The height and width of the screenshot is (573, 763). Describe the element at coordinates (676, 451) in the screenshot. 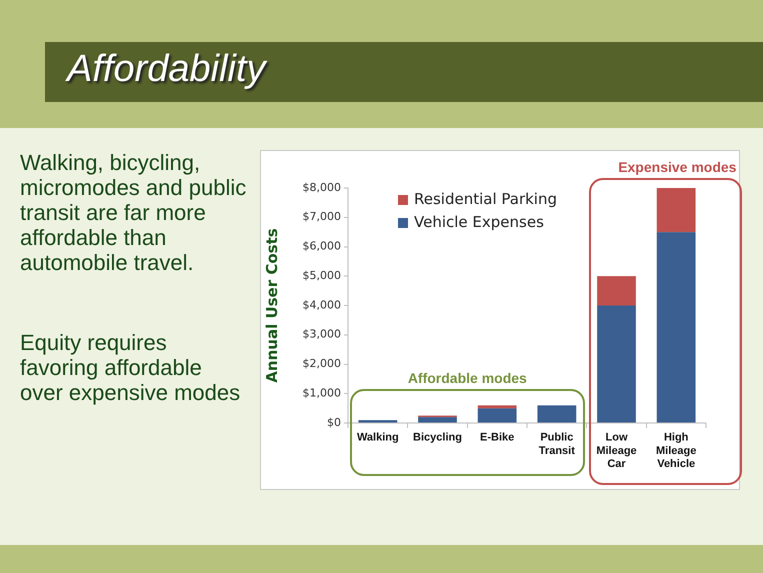

I see `x-tick-label: High Mileage Vehicle` at that location.